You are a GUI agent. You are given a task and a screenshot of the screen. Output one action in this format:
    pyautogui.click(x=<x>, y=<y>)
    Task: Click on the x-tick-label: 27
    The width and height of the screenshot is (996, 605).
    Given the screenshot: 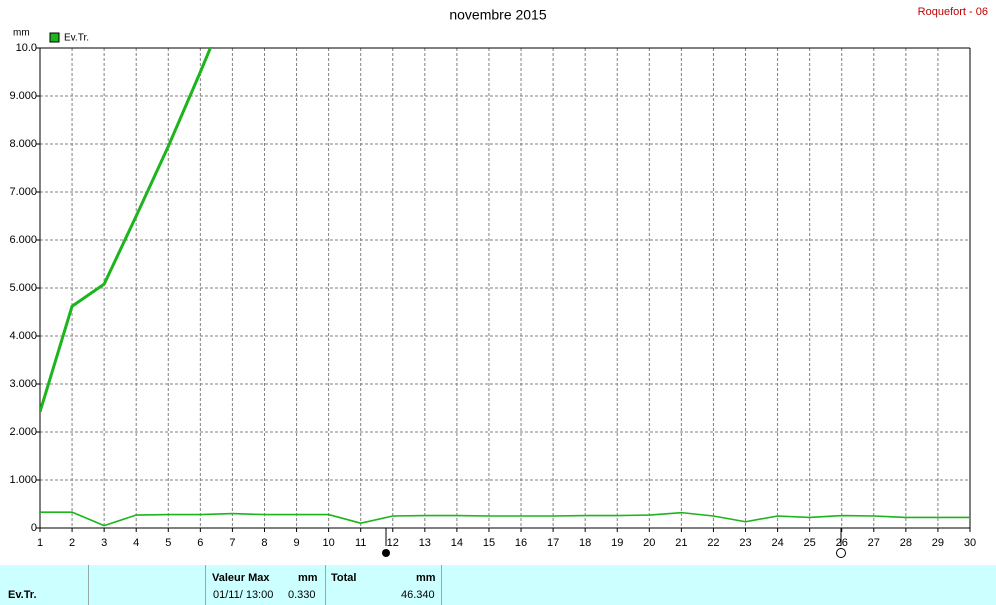 What is the action you would take?
    pyautogui.click(x=874, y=543)
    